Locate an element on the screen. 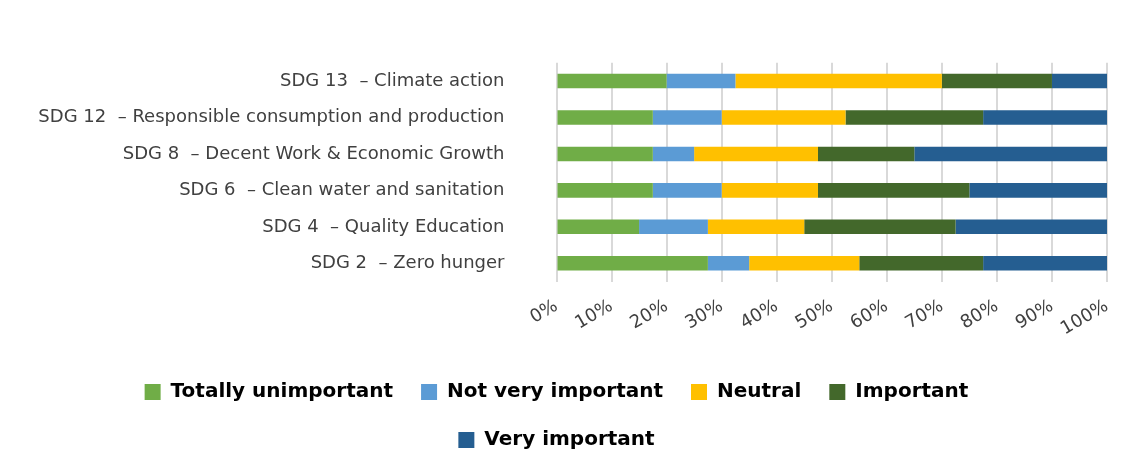  y-tick-label: SDG 2 – Zero hunger is located at coordinates (408, 261).